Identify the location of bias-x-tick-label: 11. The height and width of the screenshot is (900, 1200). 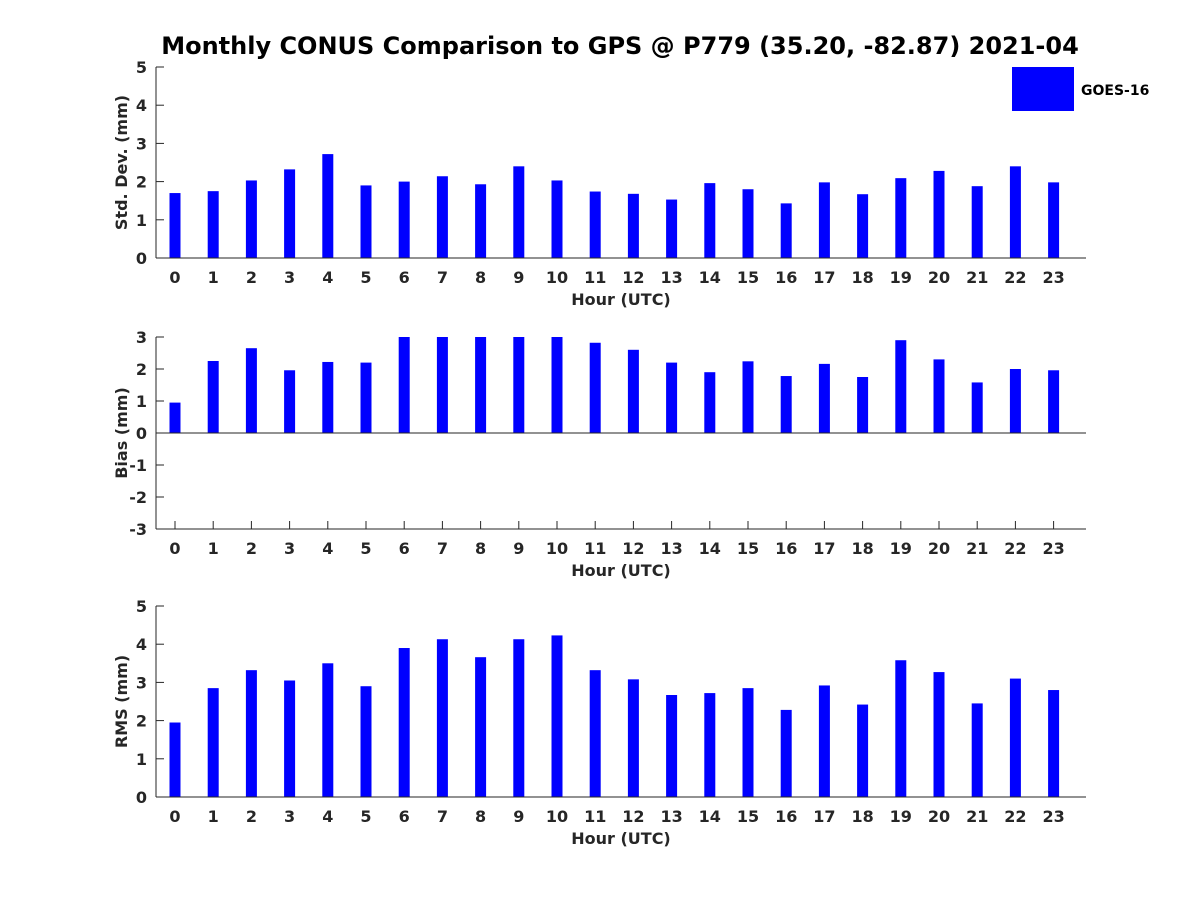
(595, 548).